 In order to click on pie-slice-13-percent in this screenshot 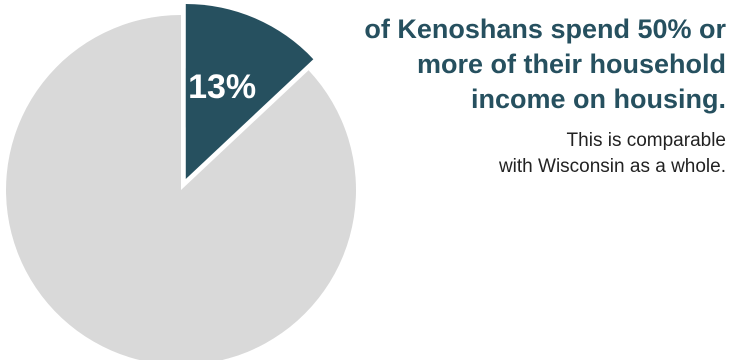, I will do `click(249, 91)`.